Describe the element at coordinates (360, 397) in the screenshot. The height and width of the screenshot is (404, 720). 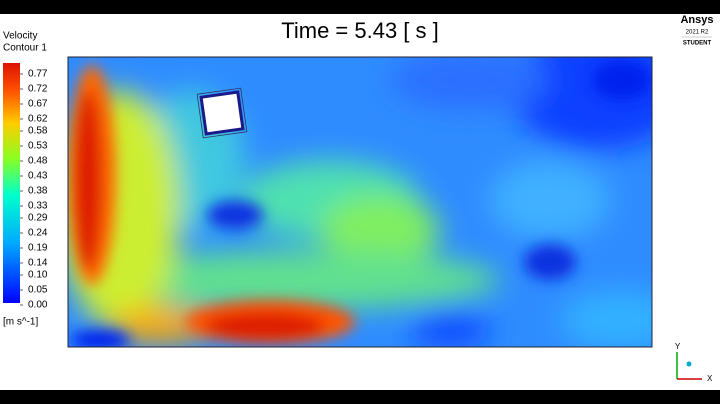
I see `bottom-bar` at that location.